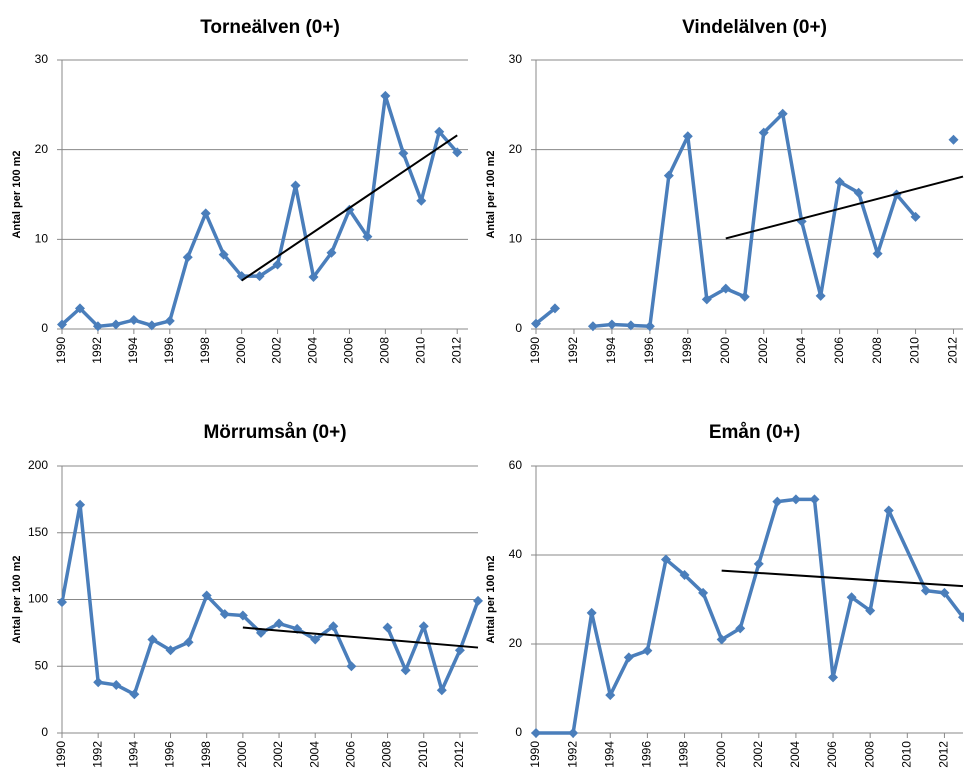  I want to click on chart-title: Torneälven (0+), so click(270, 27).